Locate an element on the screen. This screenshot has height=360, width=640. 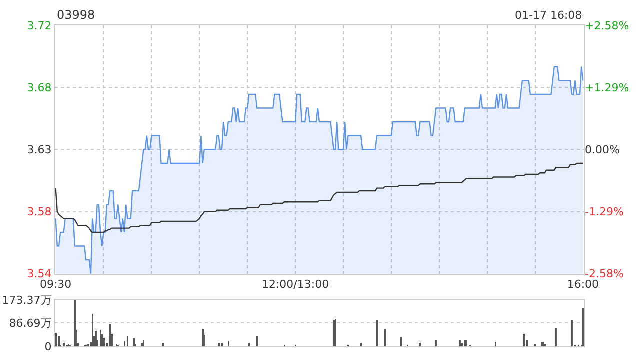
y-tick-label: 3.68 is located at coordinates (39, 87).